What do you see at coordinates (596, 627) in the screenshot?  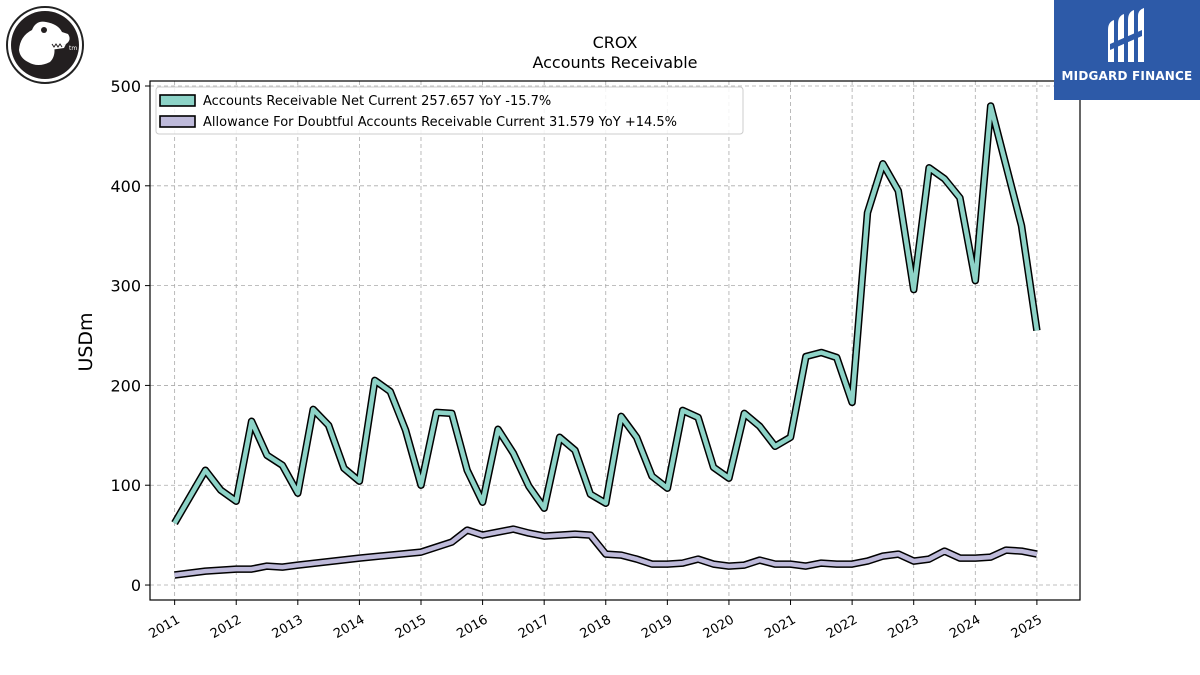 I see `x-tick-label: 2018` at bounding box center [596, 627].